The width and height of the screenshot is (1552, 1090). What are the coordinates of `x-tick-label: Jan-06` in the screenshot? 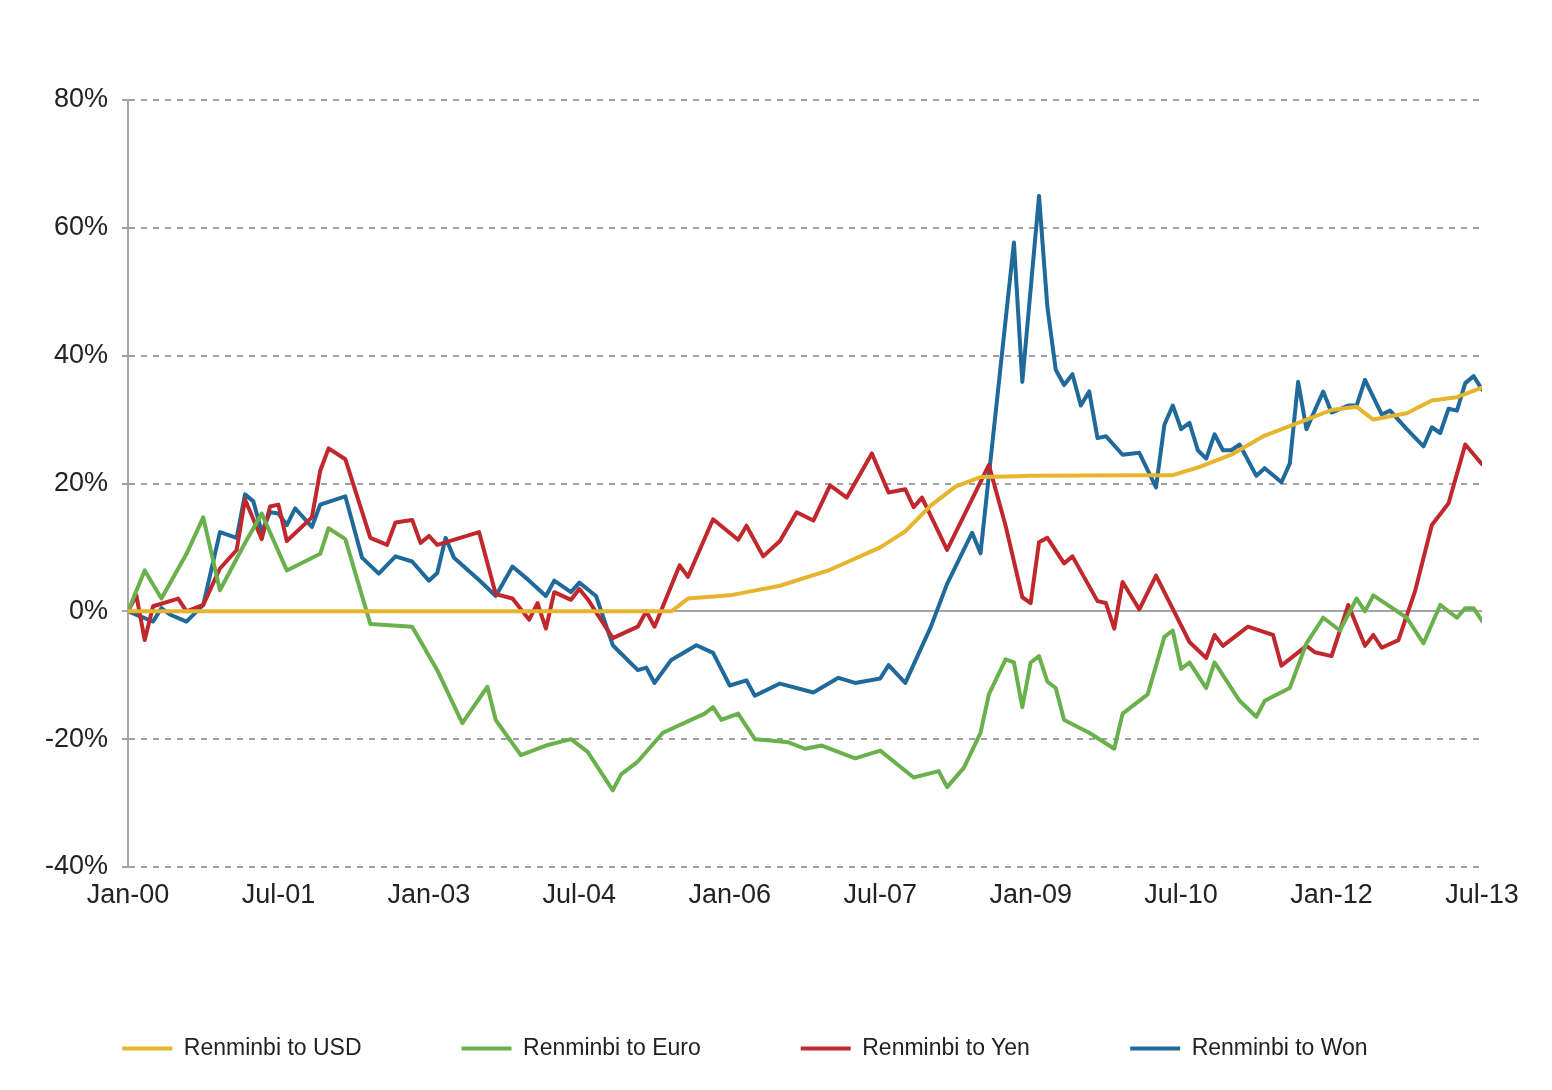 It's located at (730, 893).